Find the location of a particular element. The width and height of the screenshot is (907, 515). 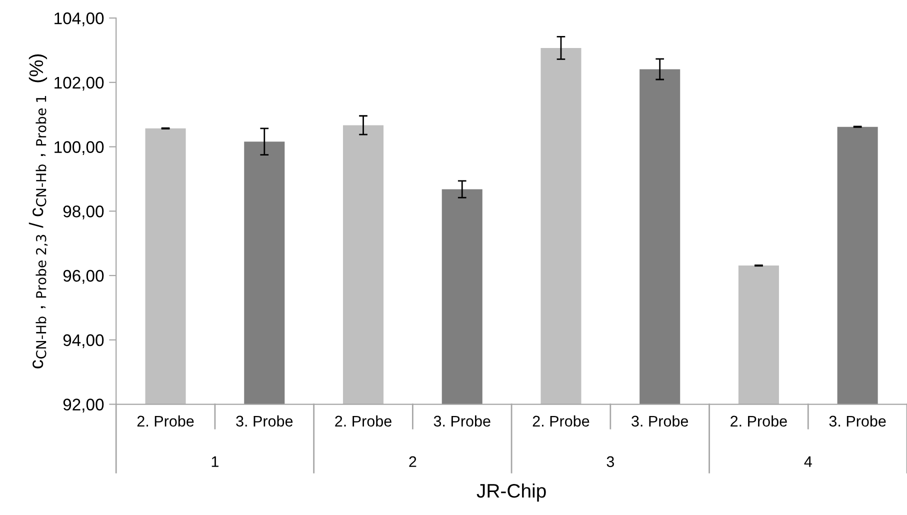

y-tick-label: 102,00 is located at coordinates (79, 83).